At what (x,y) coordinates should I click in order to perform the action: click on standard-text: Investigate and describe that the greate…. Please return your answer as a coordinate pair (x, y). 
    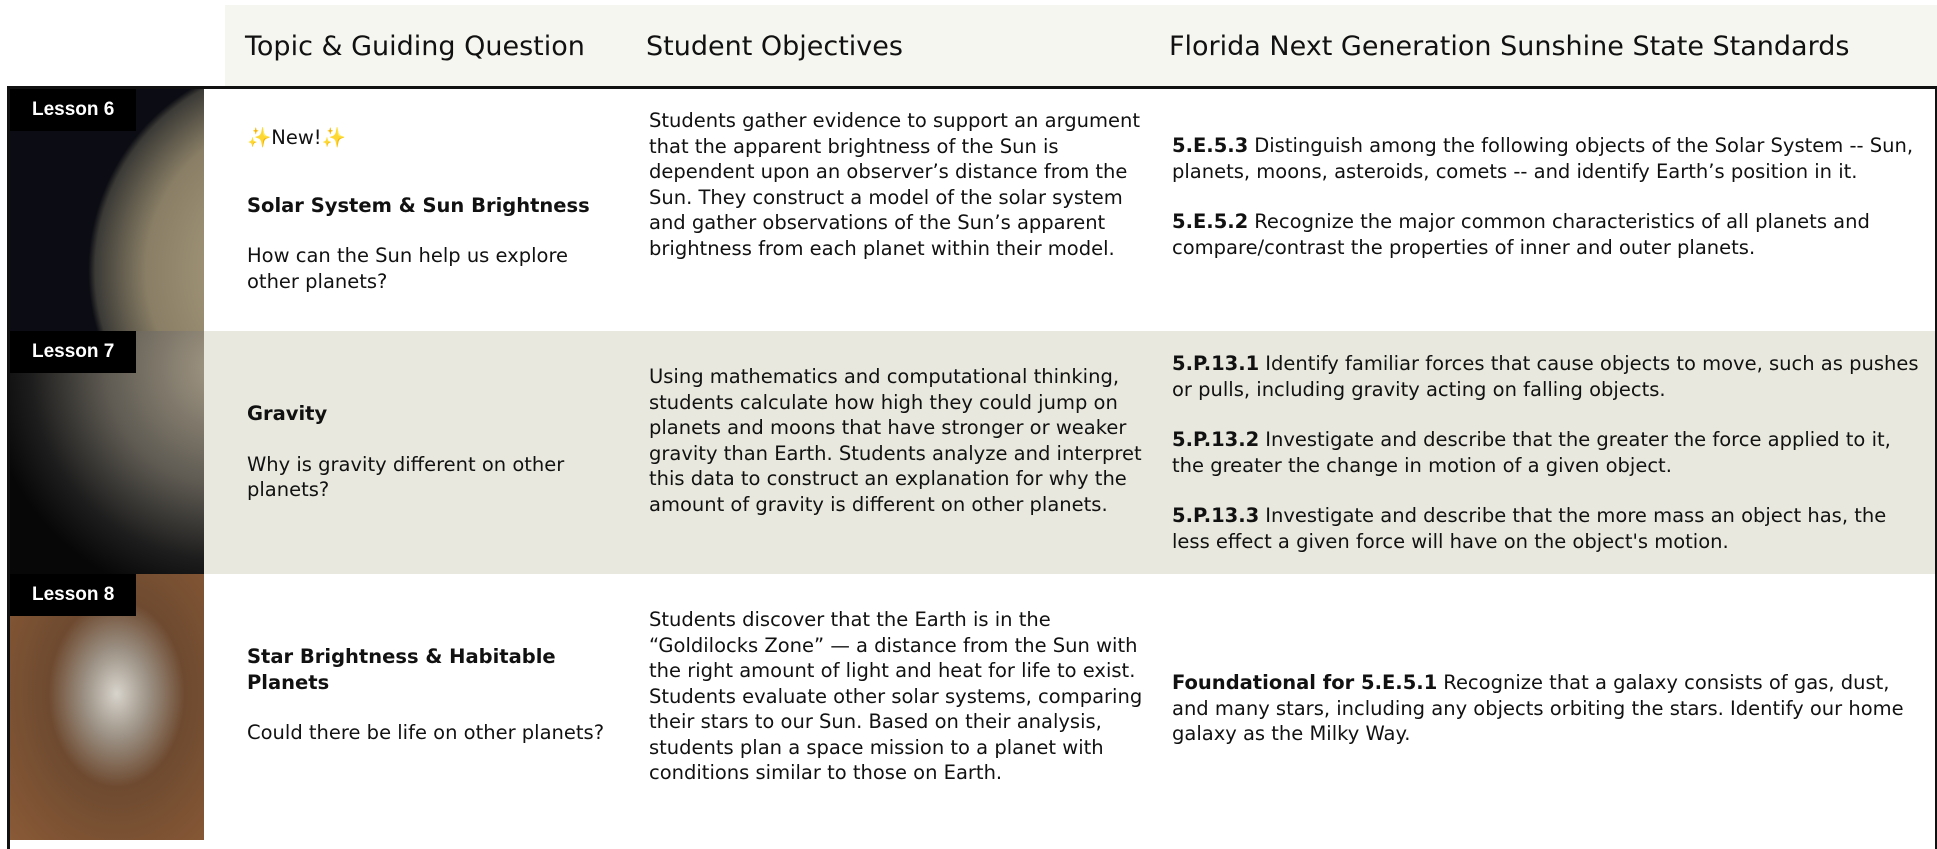
    Looking at the image, I should click on (1531, 452).